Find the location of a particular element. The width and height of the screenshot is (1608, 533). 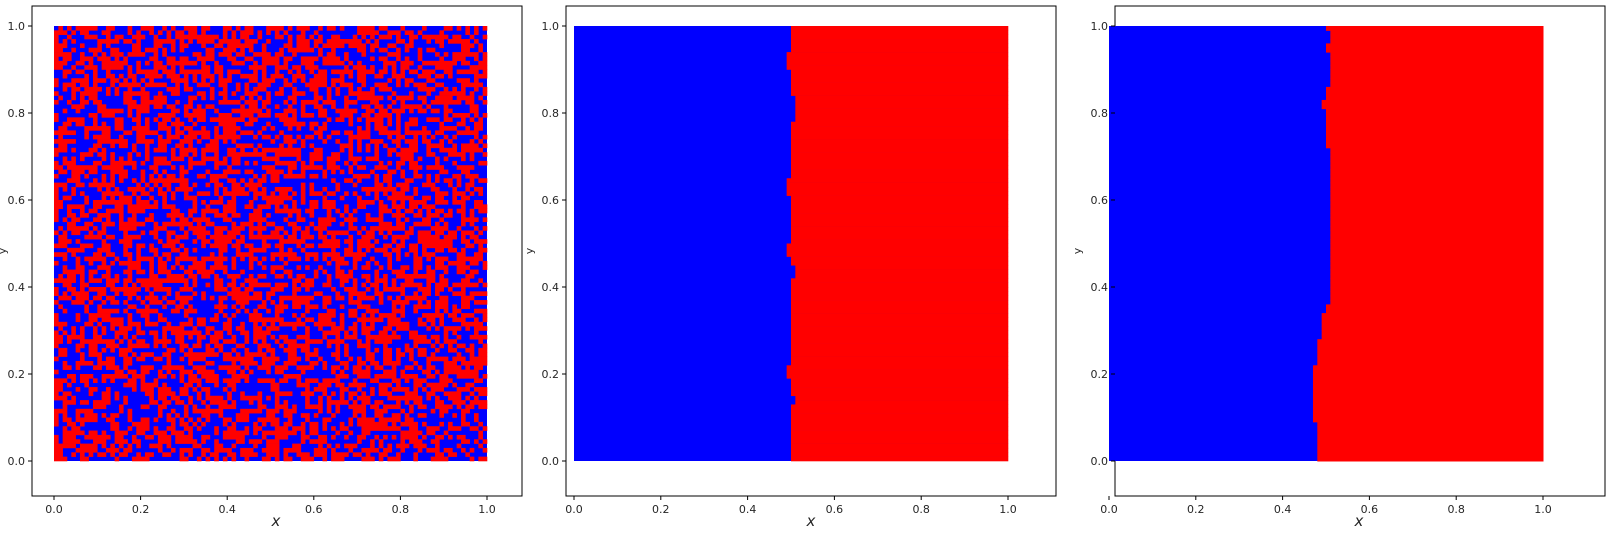

panel-2-ylabel: y is located at coordinates (529, 250).